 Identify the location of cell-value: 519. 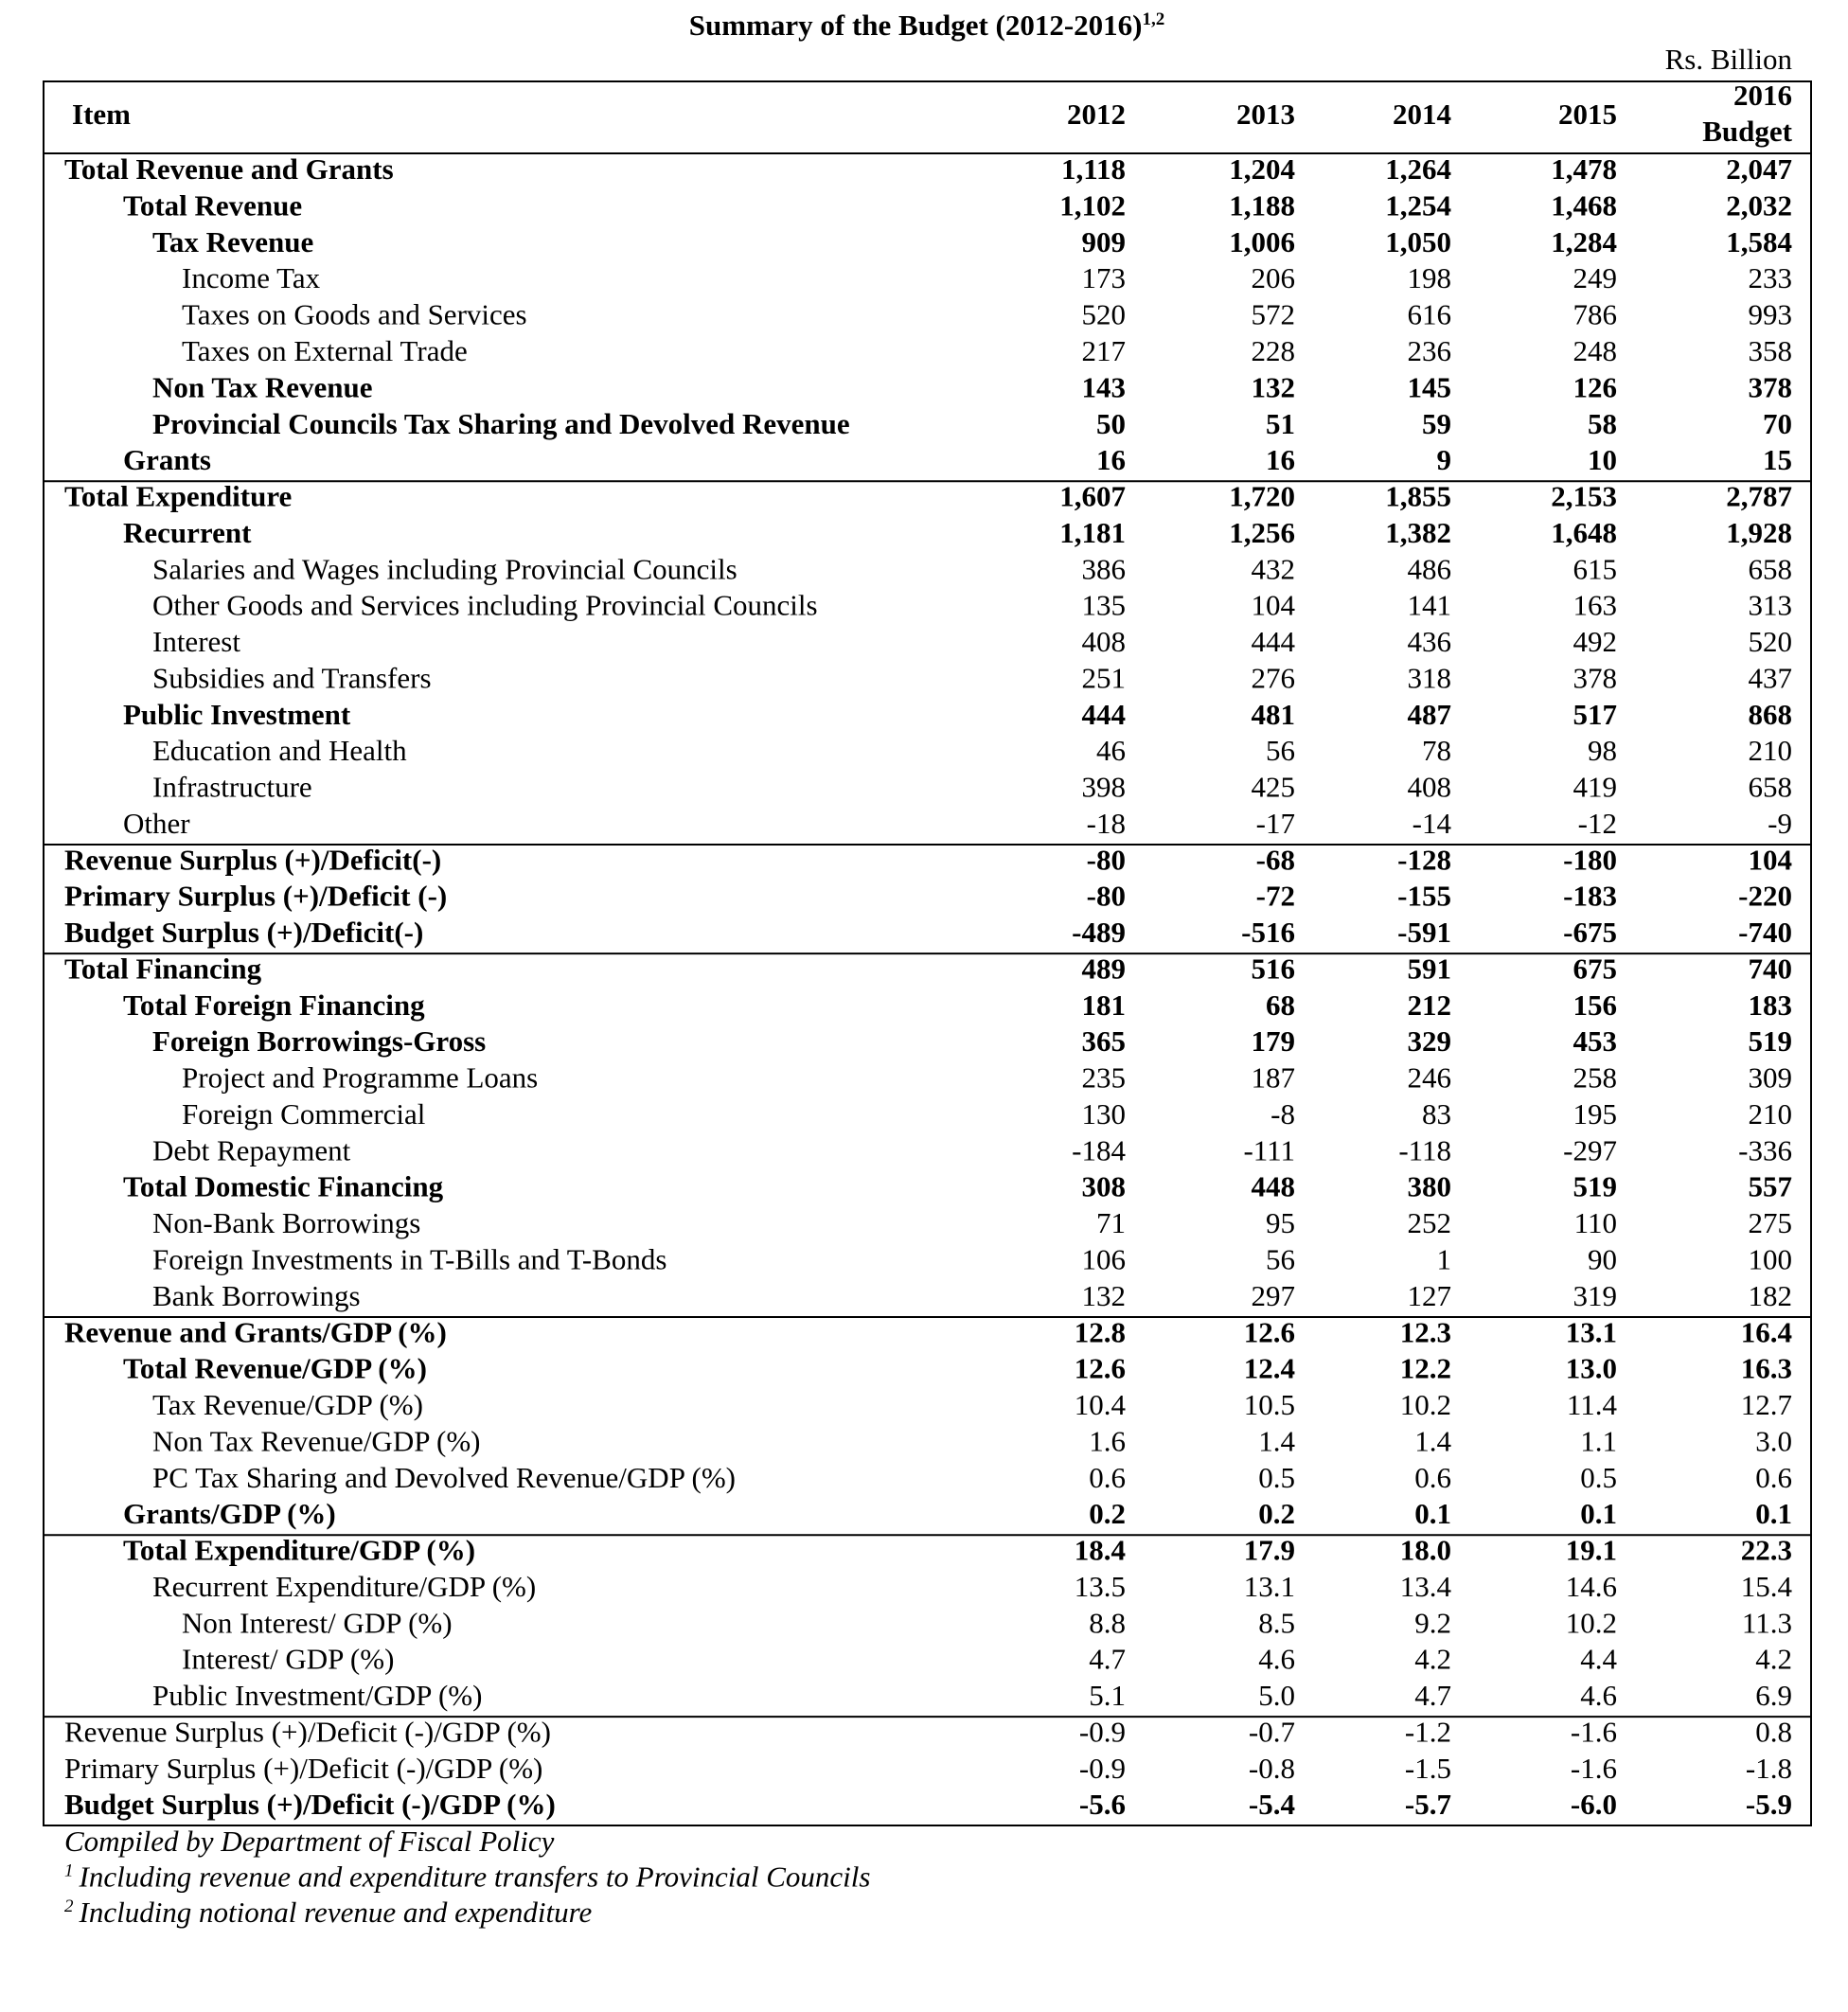
(1595, 1186).